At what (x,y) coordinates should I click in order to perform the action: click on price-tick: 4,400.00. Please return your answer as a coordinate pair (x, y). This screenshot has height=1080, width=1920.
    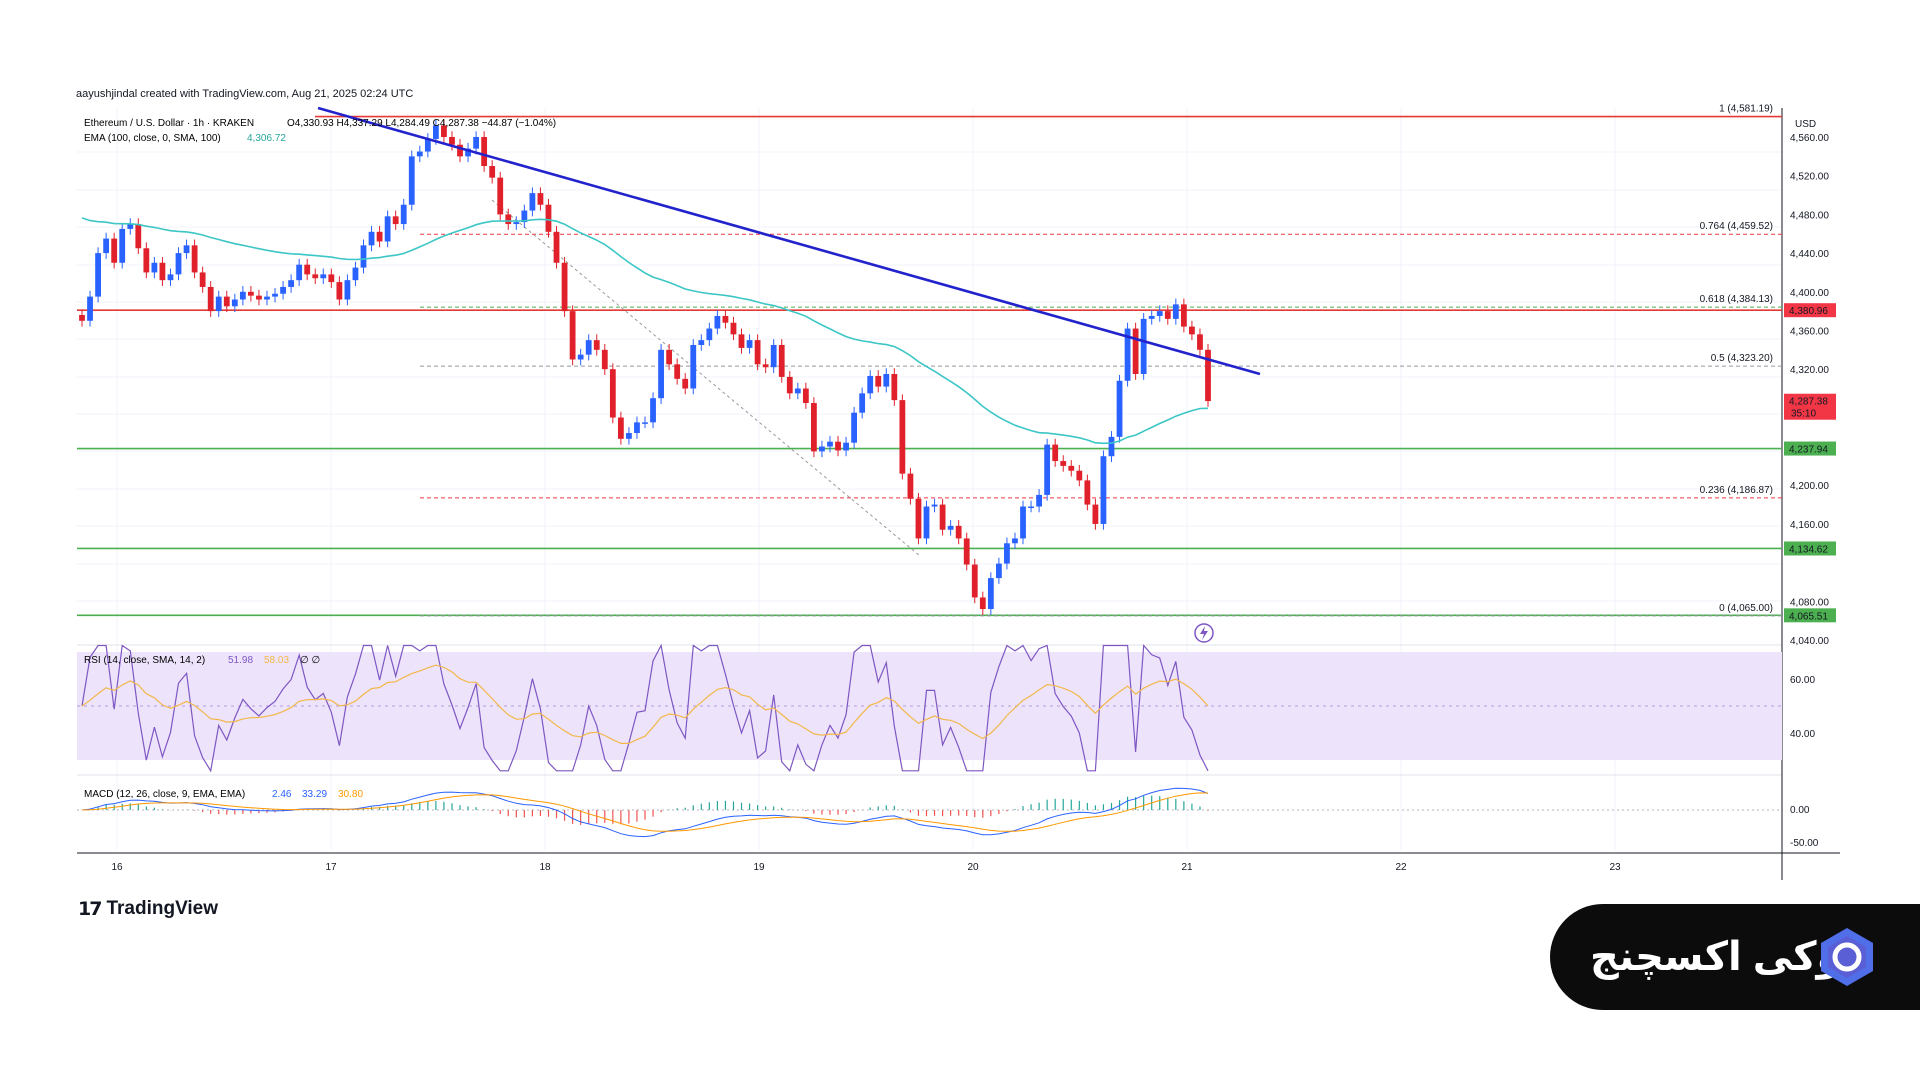
    Looking at the image, I should click on (1809, 293).